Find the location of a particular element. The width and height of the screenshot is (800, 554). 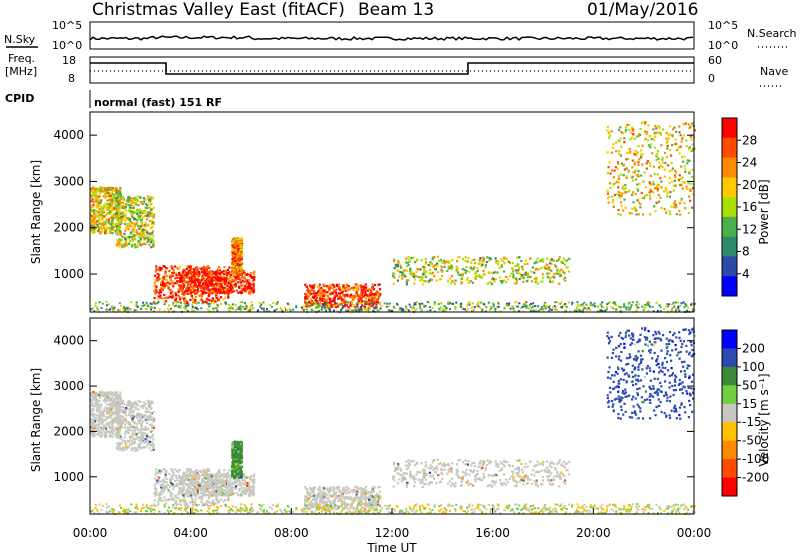

nave-tick-60: 60 is located at coordinates (715, 60).